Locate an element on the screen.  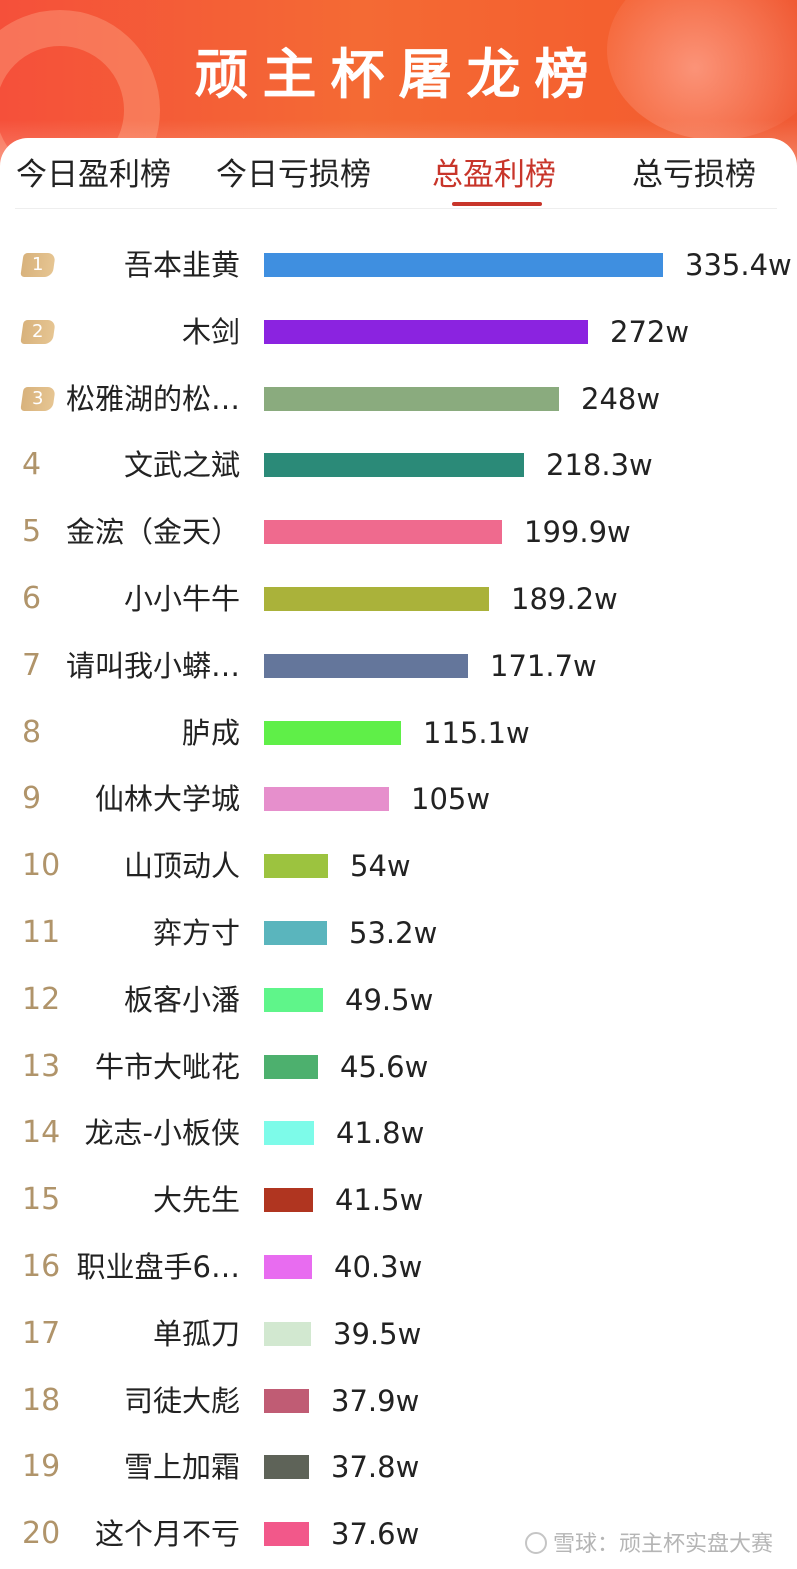
player-name: 吾本韭黄 is located at coordinates (181, 265).